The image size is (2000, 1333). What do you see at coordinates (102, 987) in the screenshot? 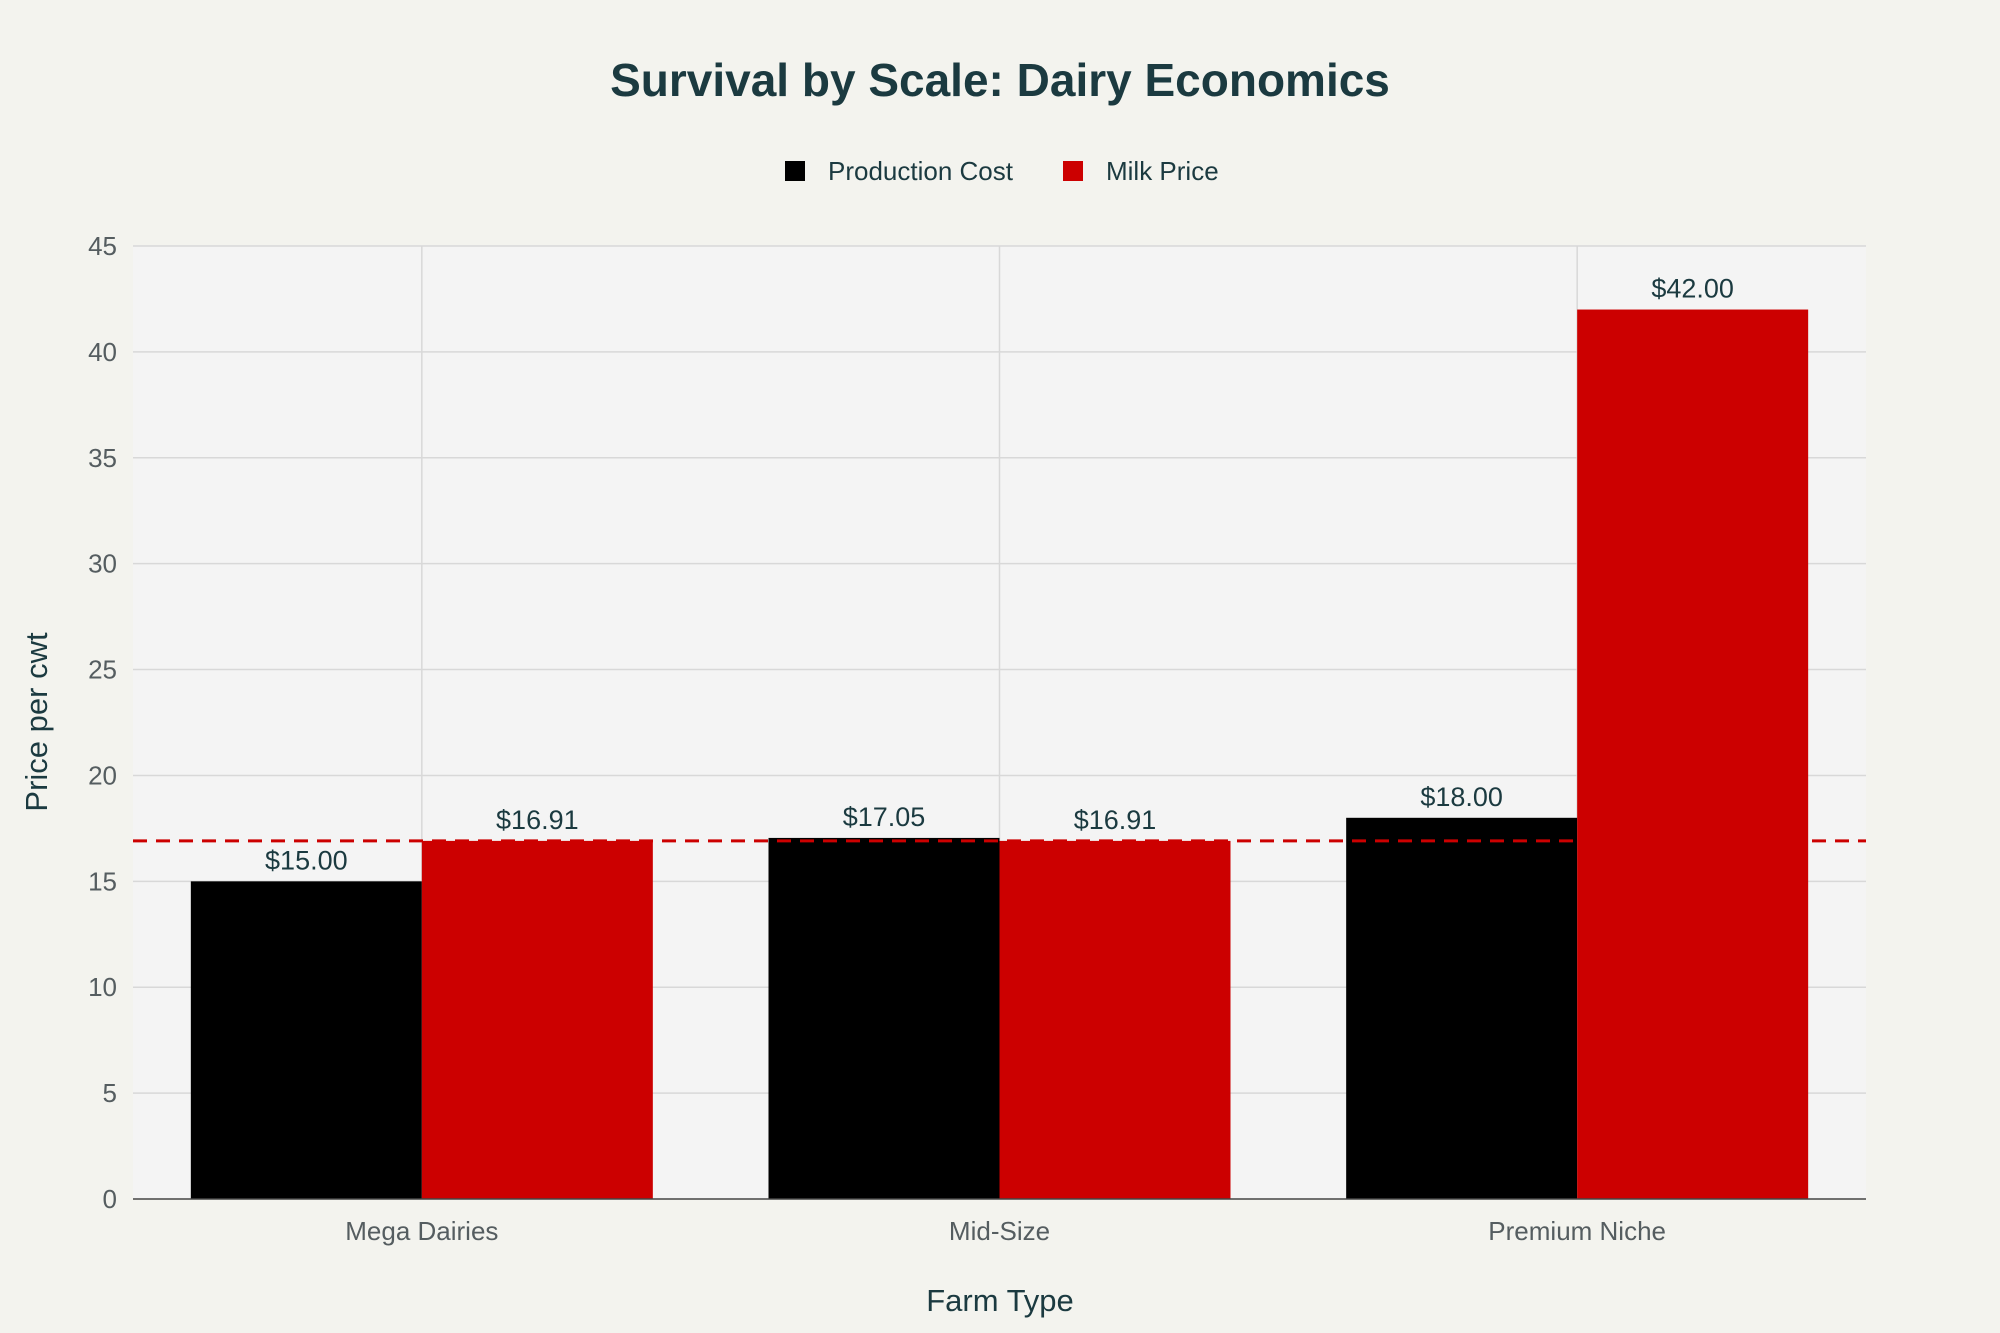
I see `y-tick-label: 10` at bounding box center [102, 987].